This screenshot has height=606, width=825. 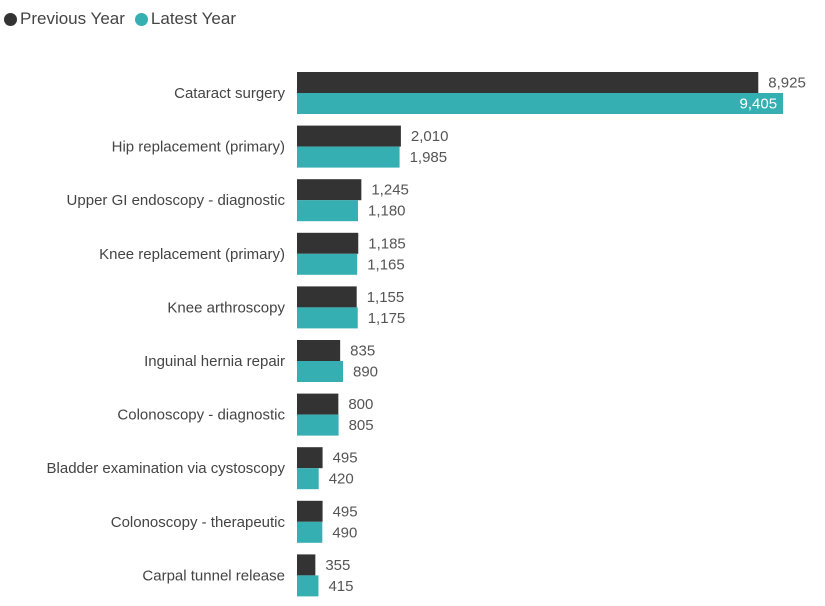 What do you see at coordinates (229, 93) in the screenshot?
I see `category-label: Cataract surgery` at bounding box center [229, 93].